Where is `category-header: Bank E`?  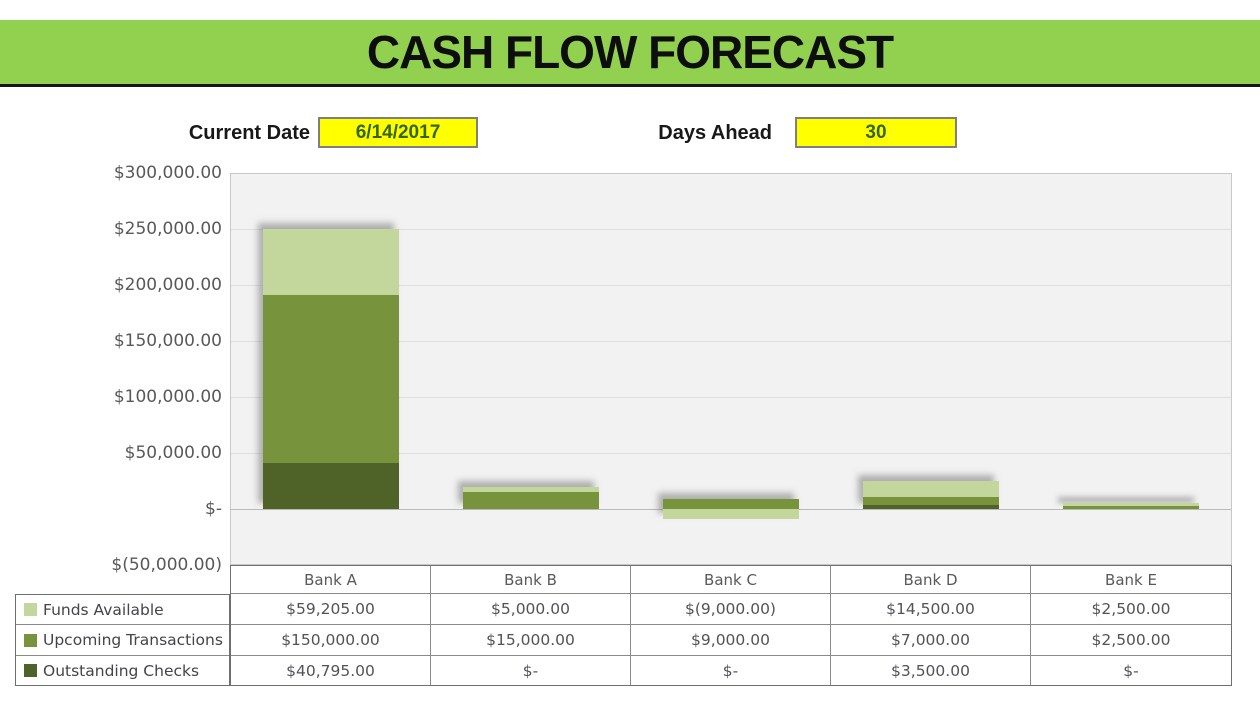
category-header: Bank E is located at coordinates (1131, 580).